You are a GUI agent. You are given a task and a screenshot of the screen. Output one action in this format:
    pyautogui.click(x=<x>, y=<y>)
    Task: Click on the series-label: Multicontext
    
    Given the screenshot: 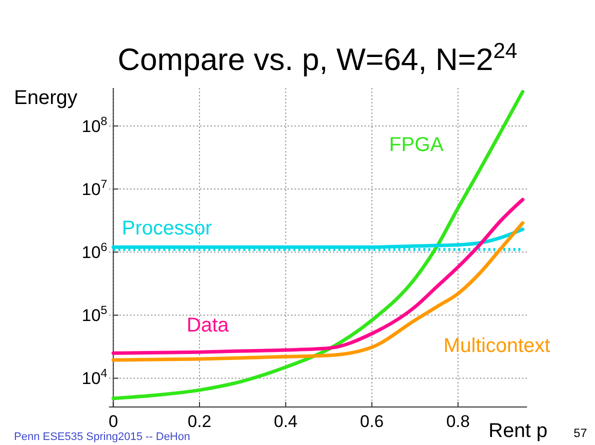 What is the action you would take?
    pyautogui.click(x=497, y=346)
    